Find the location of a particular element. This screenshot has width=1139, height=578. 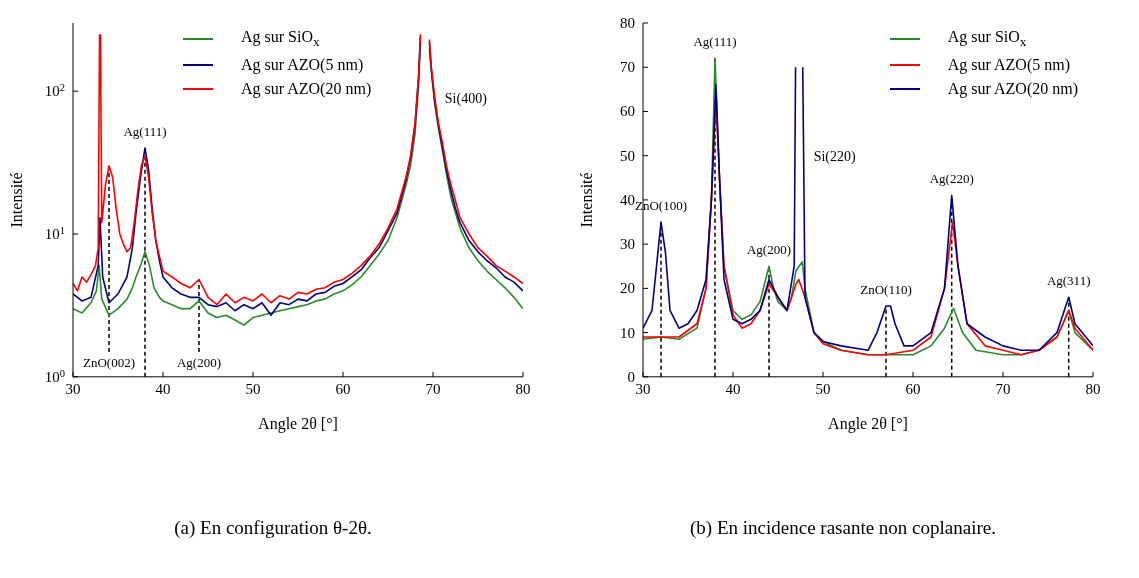

annotation: Ag(200) is located at coordinates (769, 250).